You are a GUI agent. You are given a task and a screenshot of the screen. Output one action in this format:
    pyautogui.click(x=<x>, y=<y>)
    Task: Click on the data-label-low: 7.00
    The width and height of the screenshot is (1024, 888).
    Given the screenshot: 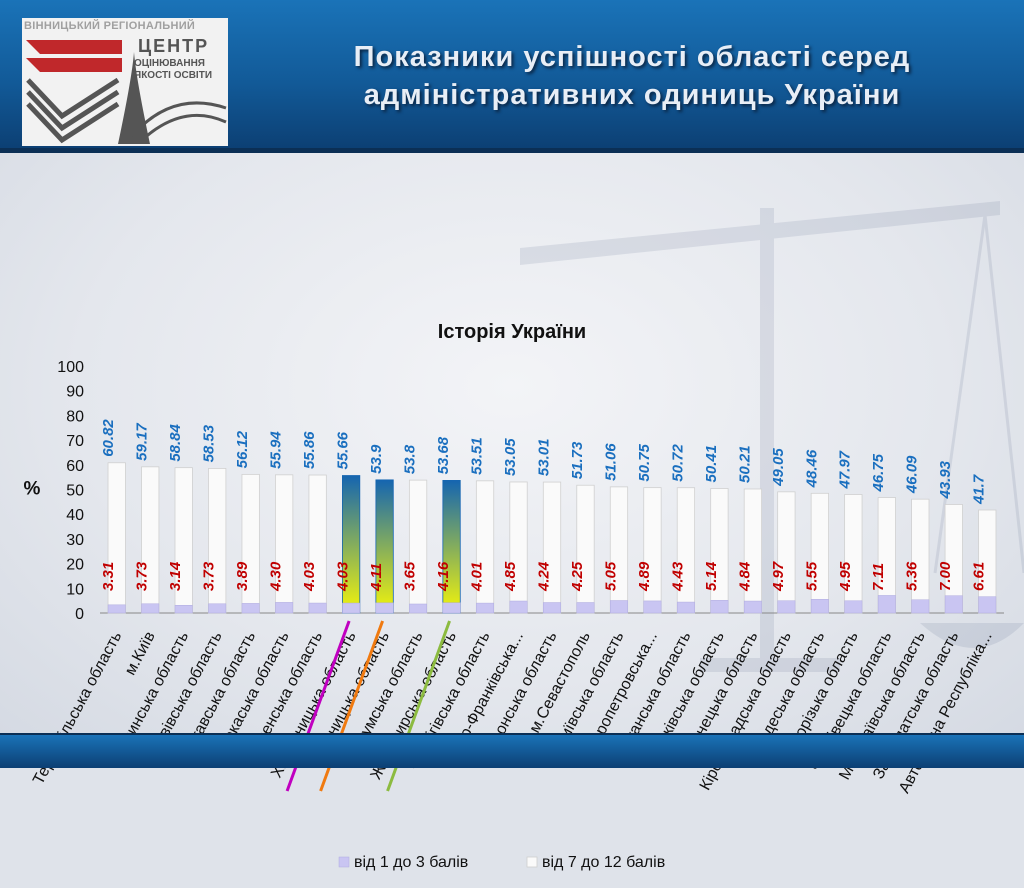 What is the action you would take?
    pyautogui.click(x=945, y=576)
    